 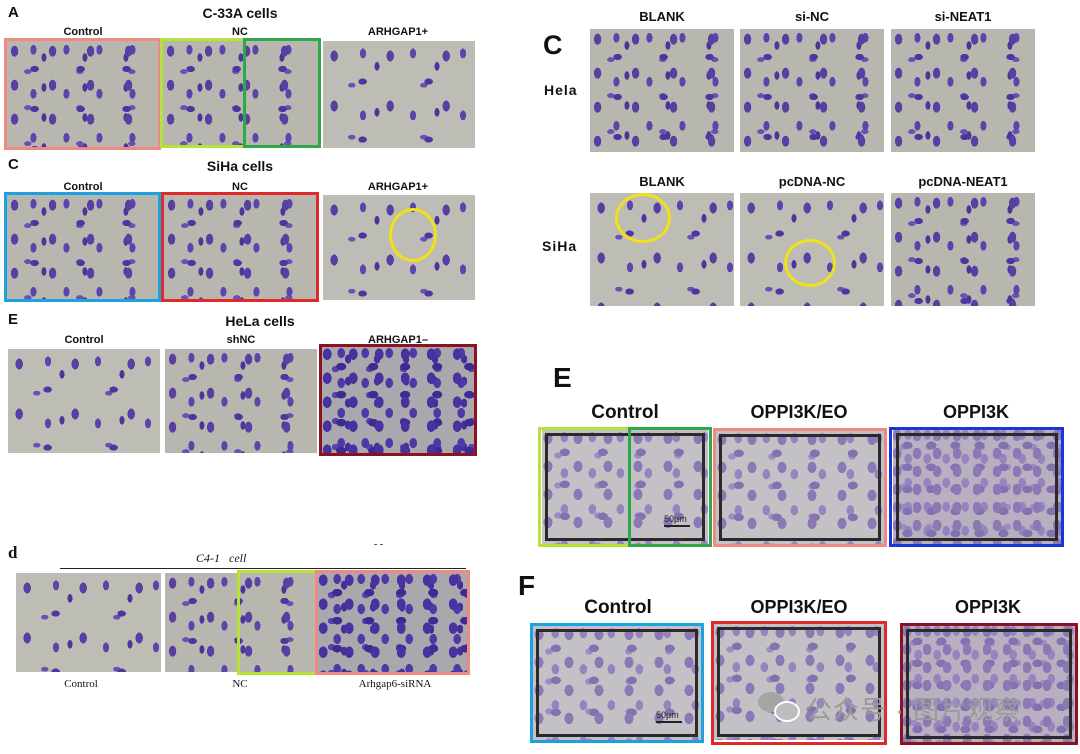 What do you see at coordinates (670, 487) in the screenshot?
I see `highlight-frame-green-e` at bounding box center [670, 487].